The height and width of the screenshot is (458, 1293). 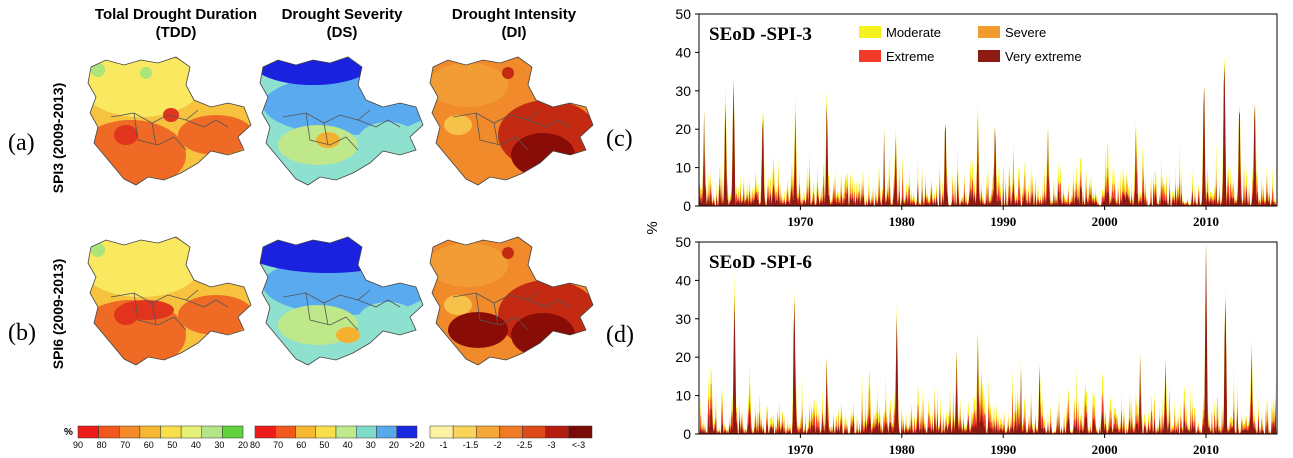 What do you see at coordinates (278, 445) in the screenshot?
I see `colorbar-1-tick-1: 70` at bounding box center [278, 445].